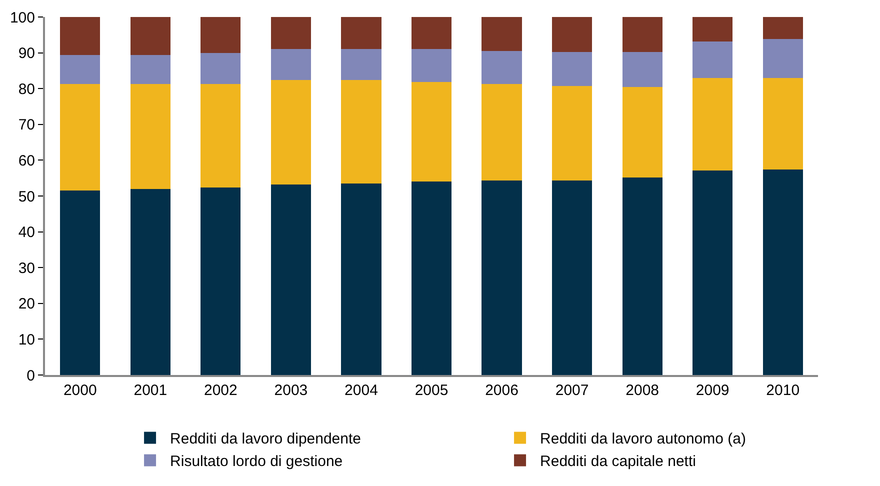 The width and height of the screenshot is (880, 486). I want to click on x-tick-label: 2008, so click(643, 390).